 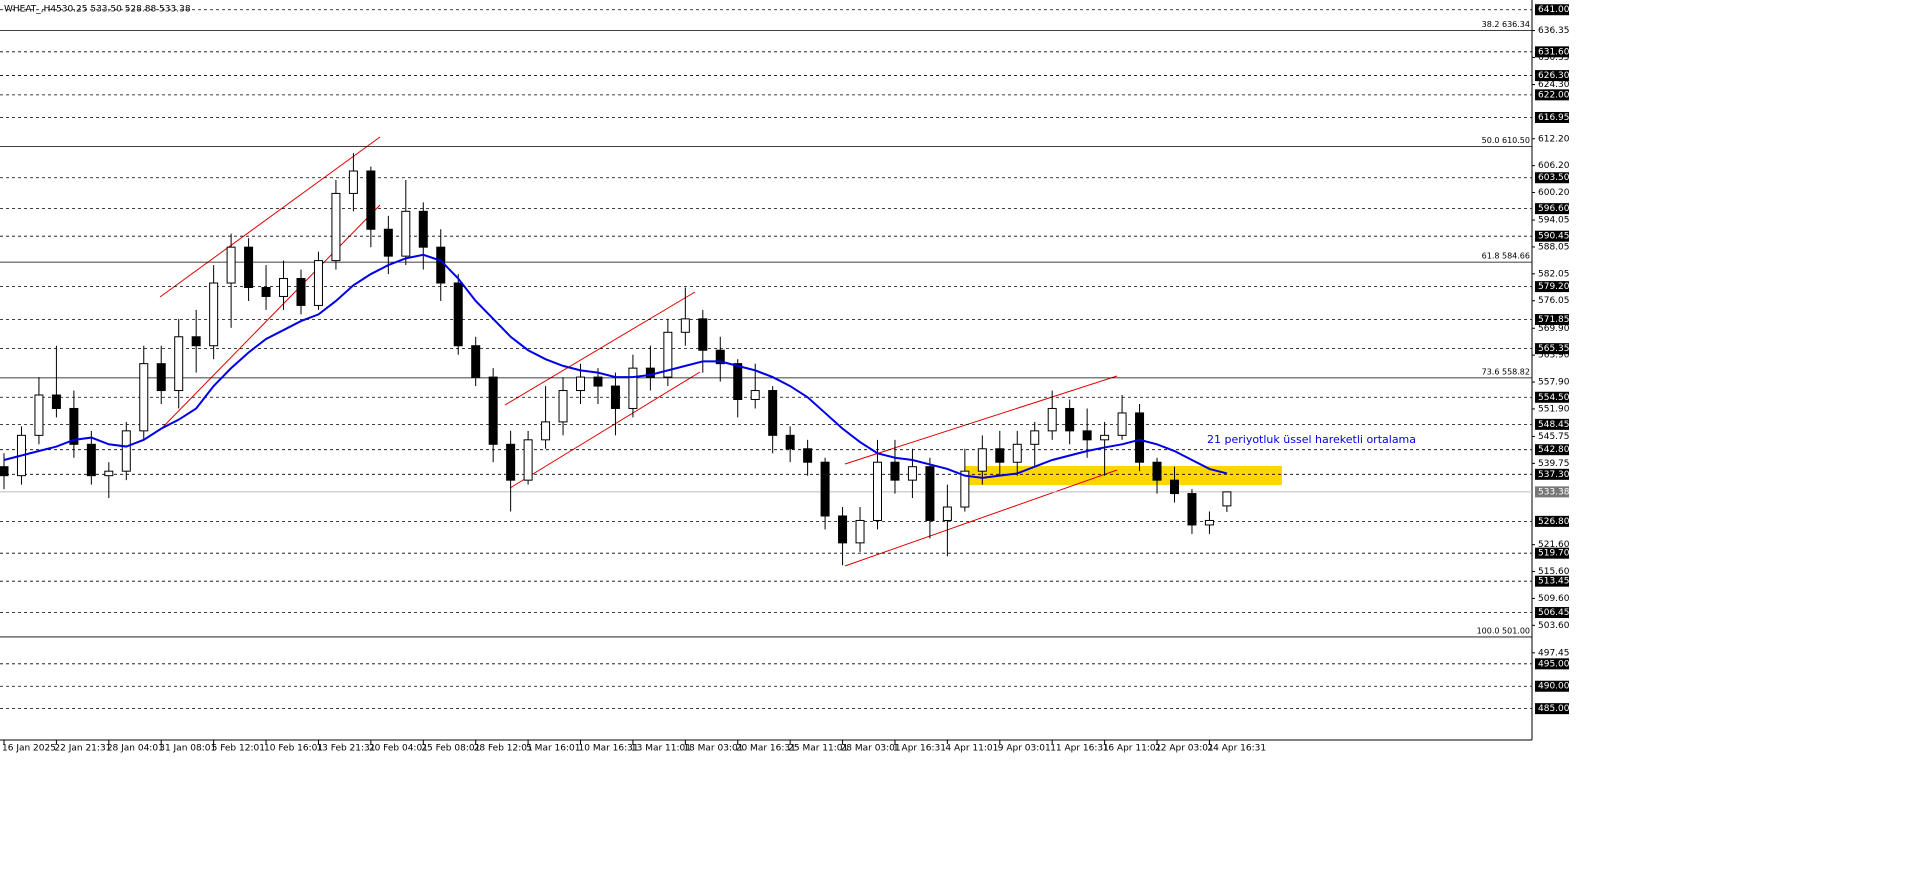 What do you see at coordinates (1506, 371) in the screenshot?
I see `fib-label: 73.6 558.82` at bounding box center [1506, 371].